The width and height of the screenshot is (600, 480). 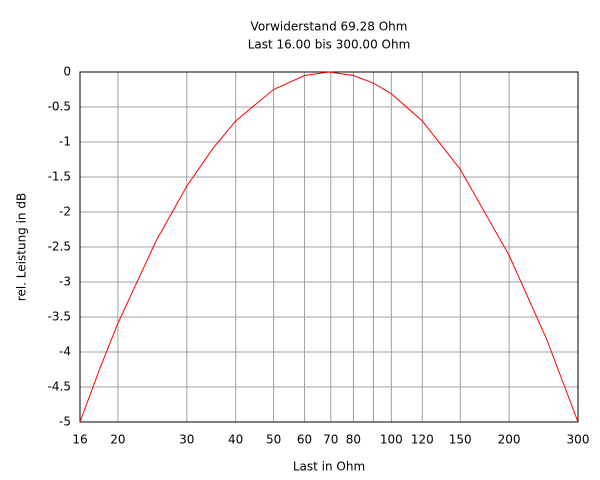 I want to click on y-tick-label: -2, so click(x=65, y=212).